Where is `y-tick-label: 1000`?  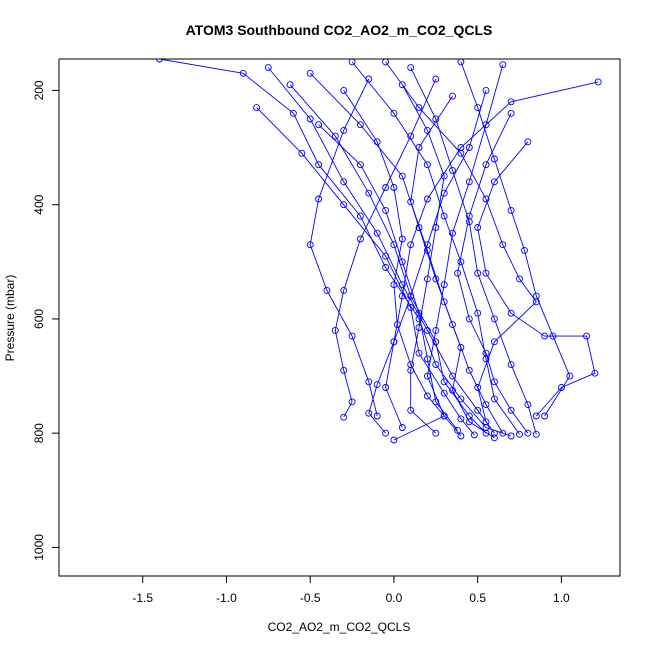
y-tick-label: 1000 is located at coordinates (39, 547).